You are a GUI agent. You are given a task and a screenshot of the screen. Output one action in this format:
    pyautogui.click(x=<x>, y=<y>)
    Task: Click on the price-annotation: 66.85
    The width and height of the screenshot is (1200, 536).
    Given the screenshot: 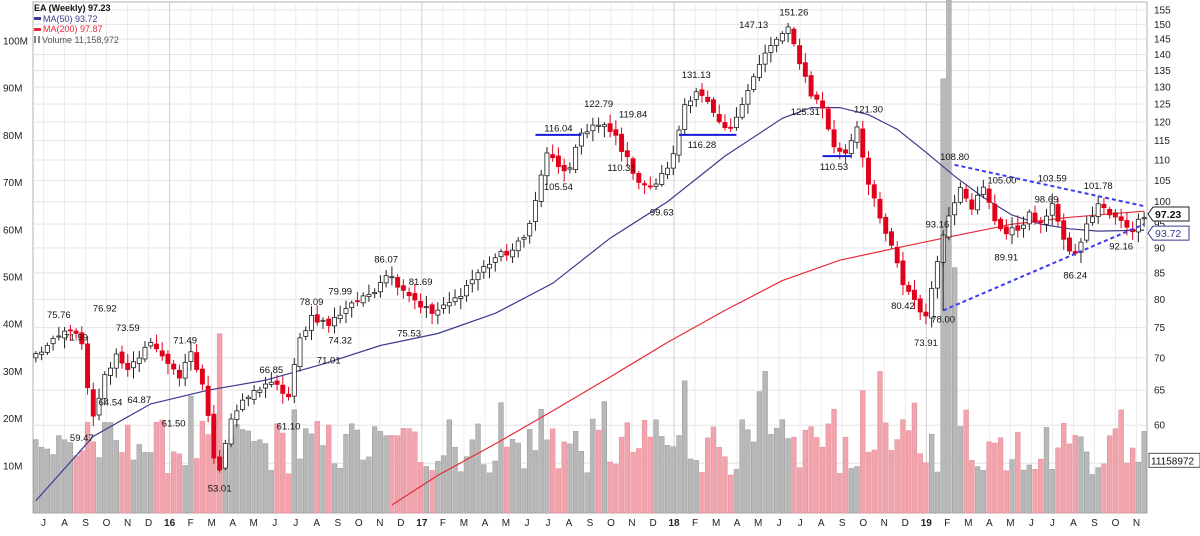 What is the action you would take?
    pyautogui.click(x=271, y=370)
    